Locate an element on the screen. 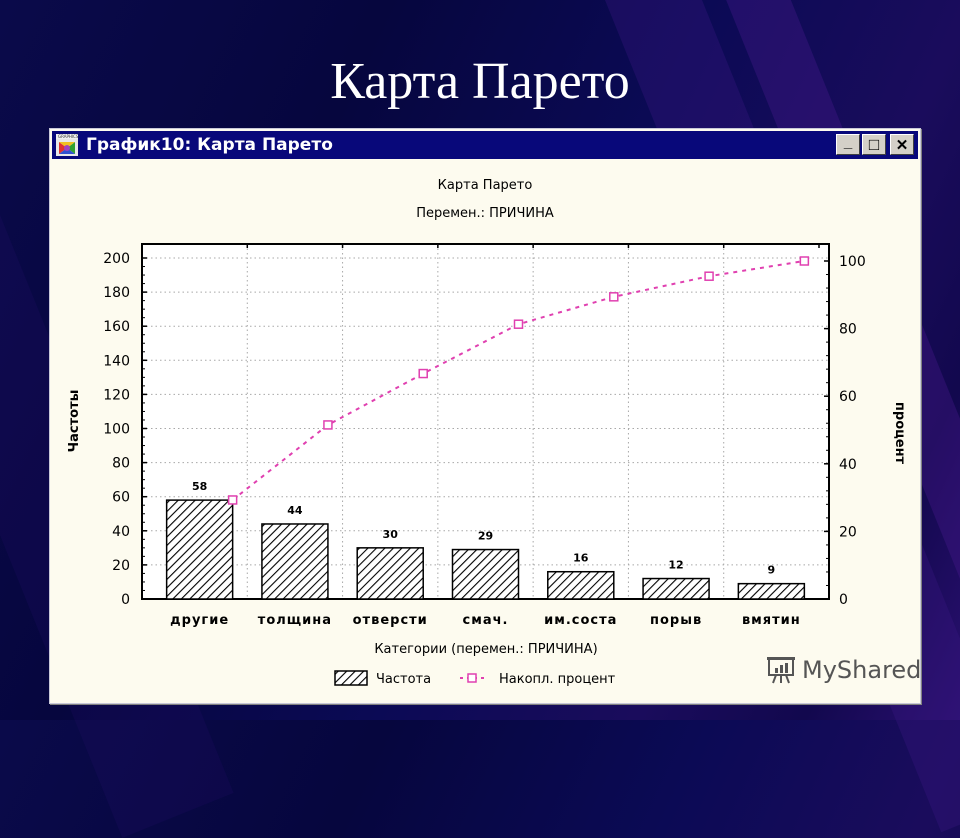 The image size is (960, 838). bar-value-label: 29 is located at coordinates (485, 536).